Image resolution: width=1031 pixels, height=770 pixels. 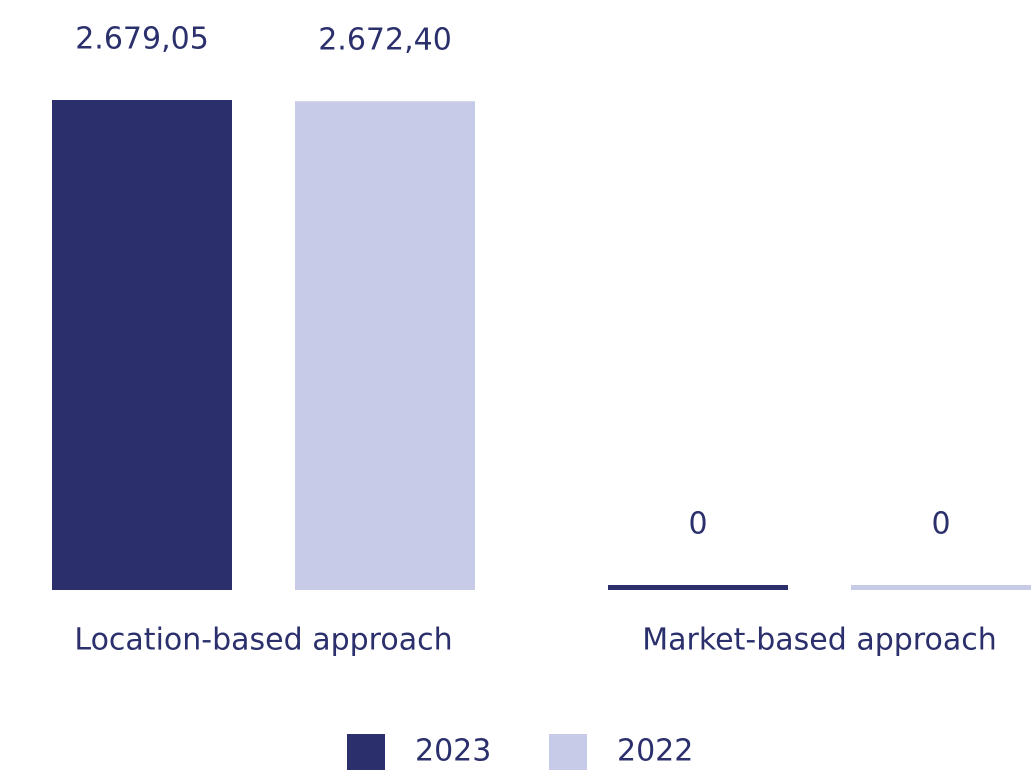 What do you see at coordinates (819, 640) in the screenshot?
I see `category-label: Market-based approach` at bounding box center [819, 640].